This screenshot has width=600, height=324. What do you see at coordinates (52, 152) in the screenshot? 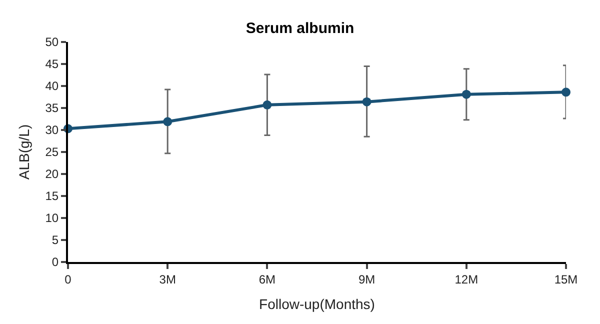
I see `y-tick-label: 25` at bounding box center [52, 152].